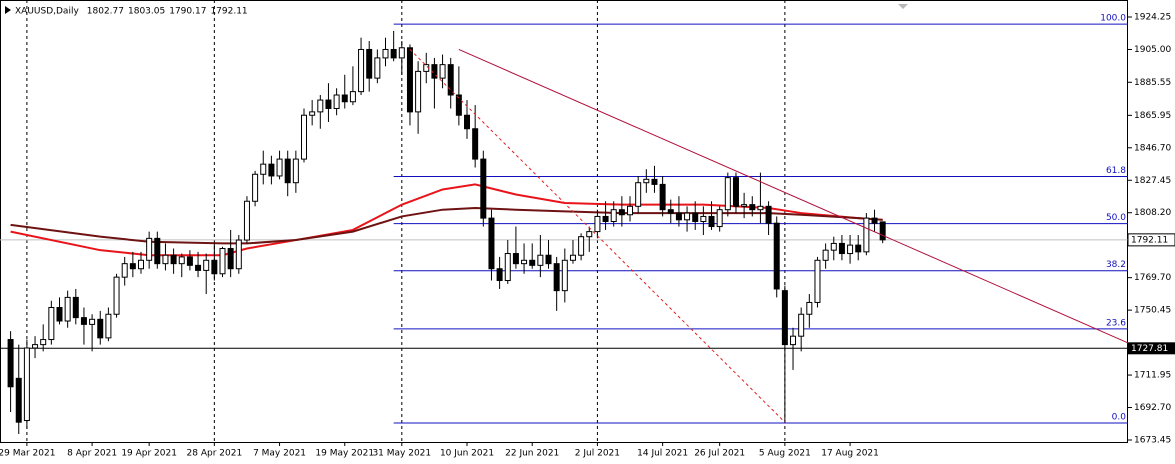 Image resolution: width=1175 pixels, height=464 pixels. What do you see at coordinates (149, 454) in the screenshot?
I see `x-tick-label: 19 Apr 2021` at bounding box center [149, 454].